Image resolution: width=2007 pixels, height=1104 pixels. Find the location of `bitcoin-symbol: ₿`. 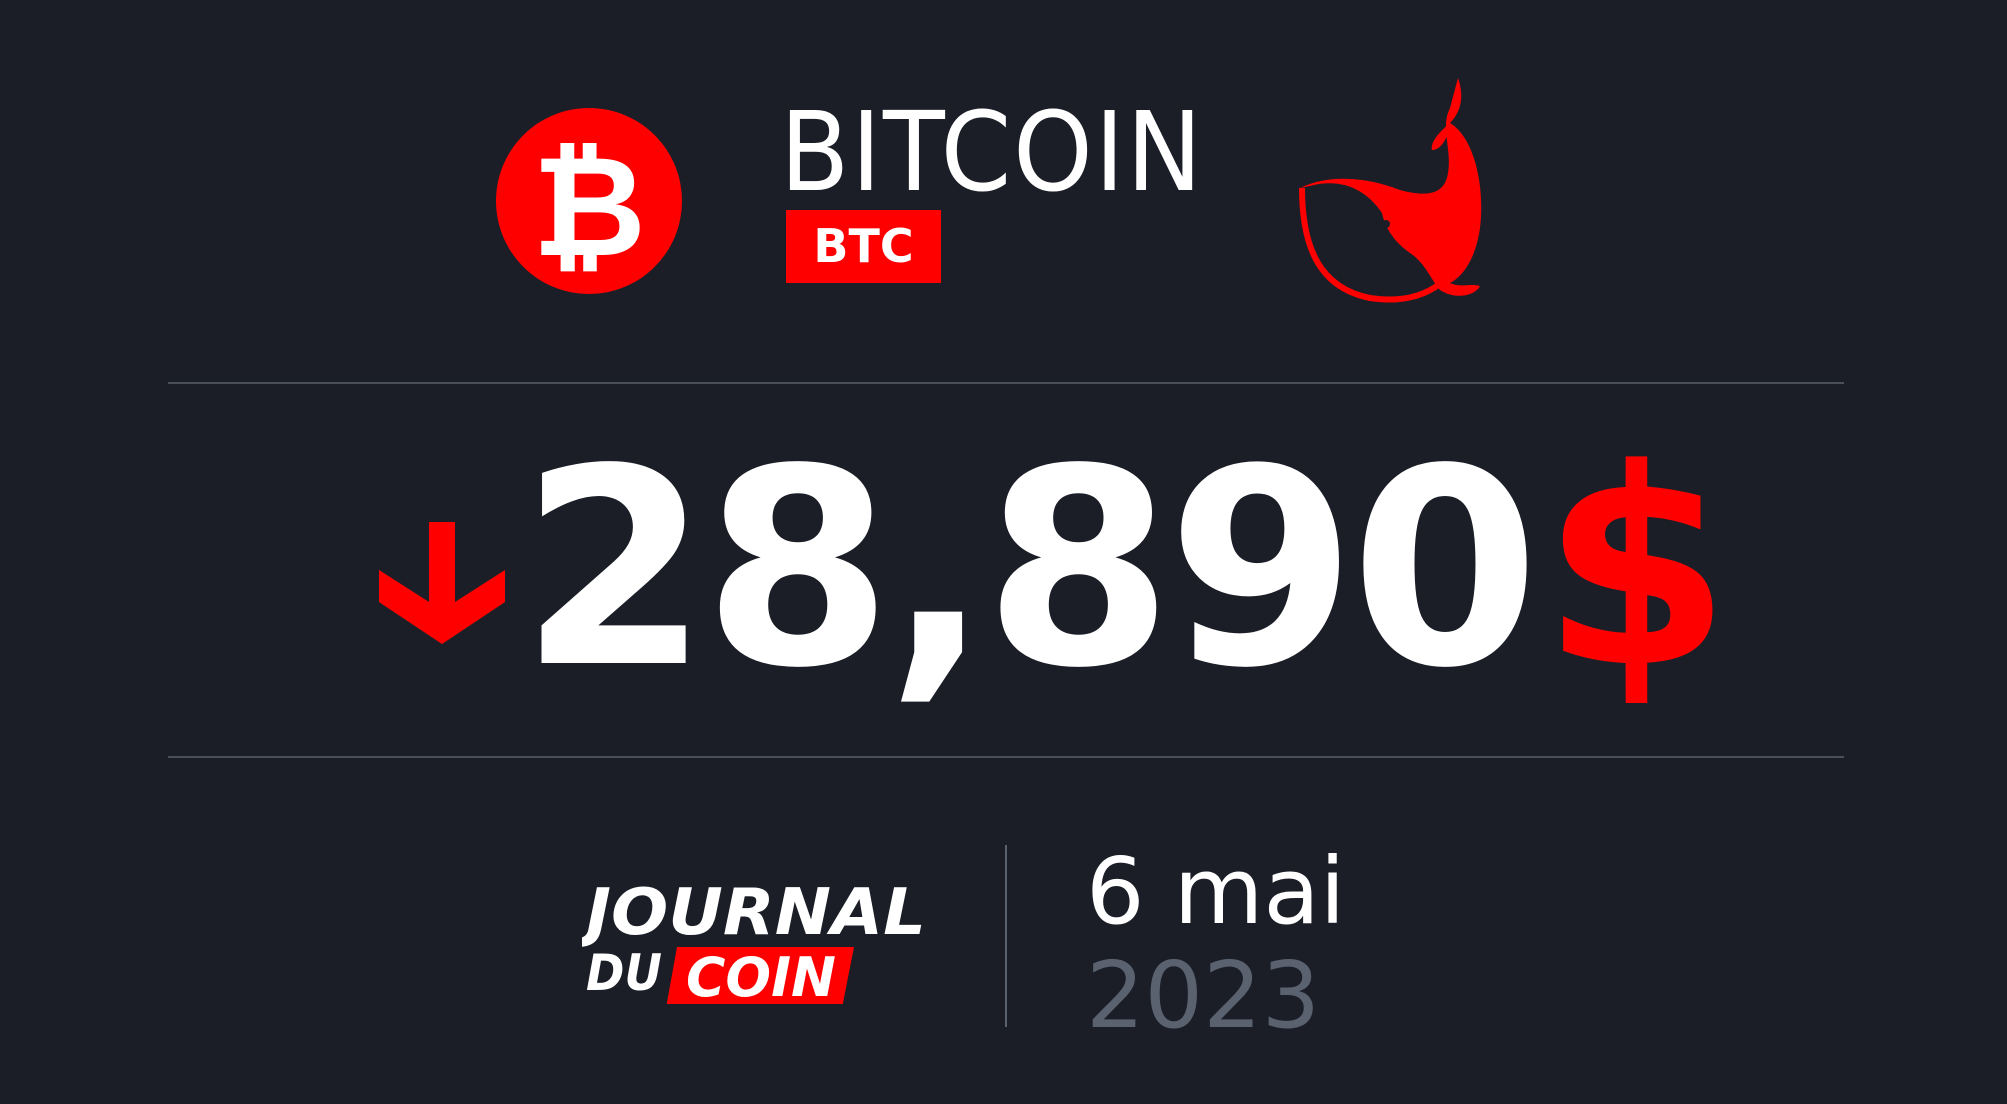

bitcoin-symbol: ₿ is located at coordinates (589, 207).